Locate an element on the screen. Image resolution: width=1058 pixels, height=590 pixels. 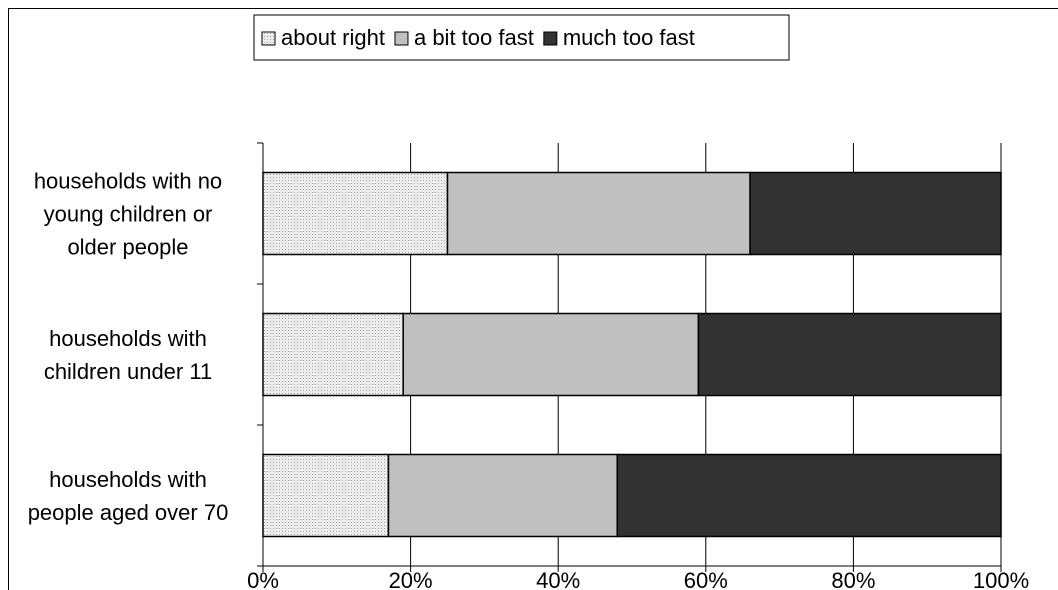
category-label-line: children under 11 is located at coordinates (128, 371).